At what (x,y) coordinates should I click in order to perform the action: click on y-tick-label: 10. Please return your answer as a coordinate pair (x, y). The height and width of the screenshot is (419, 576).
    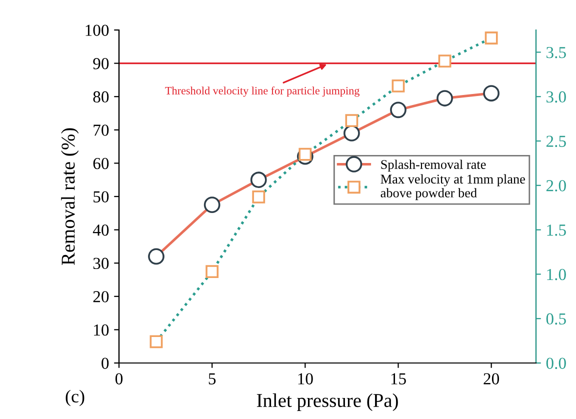
    Looking at the image, I should click on (101, 330).